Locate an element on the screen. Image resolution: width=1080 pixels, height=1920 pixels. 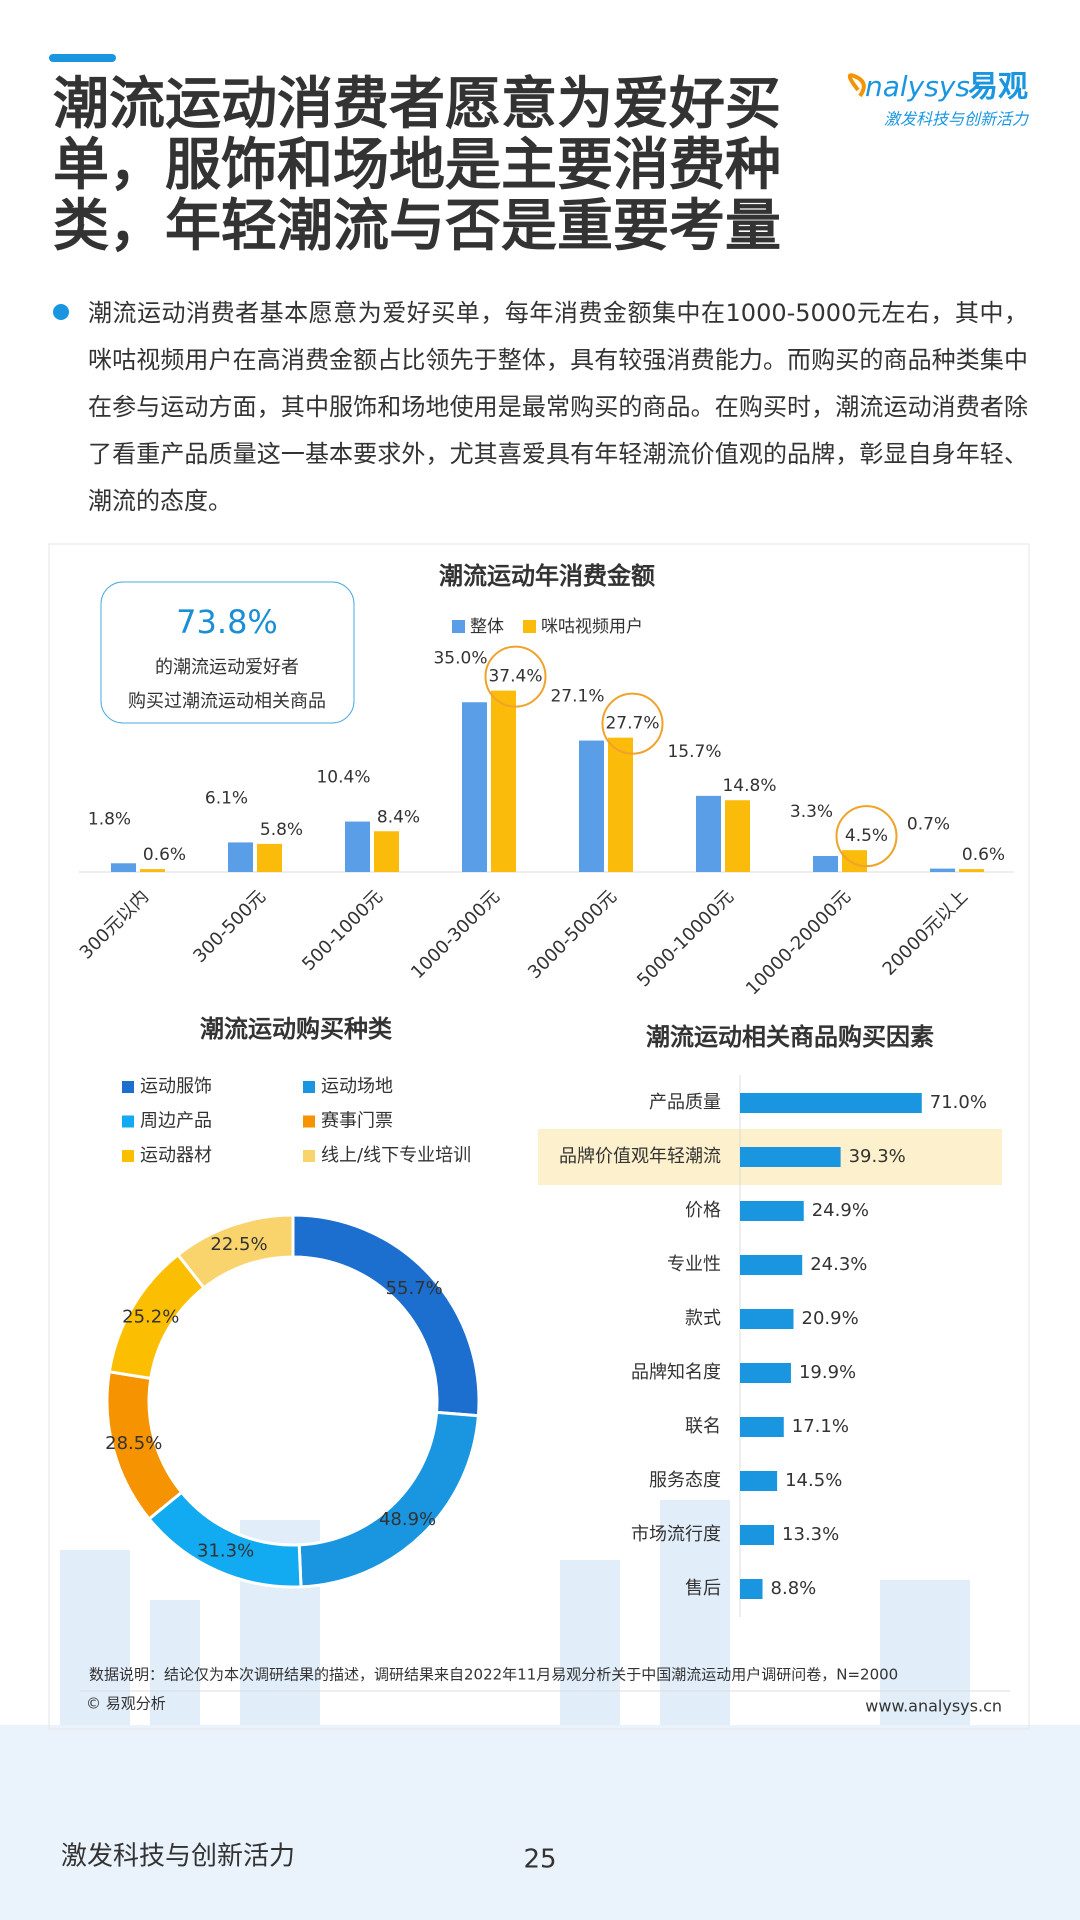
value-label: 3.3% is located at coordinates (811, 812).